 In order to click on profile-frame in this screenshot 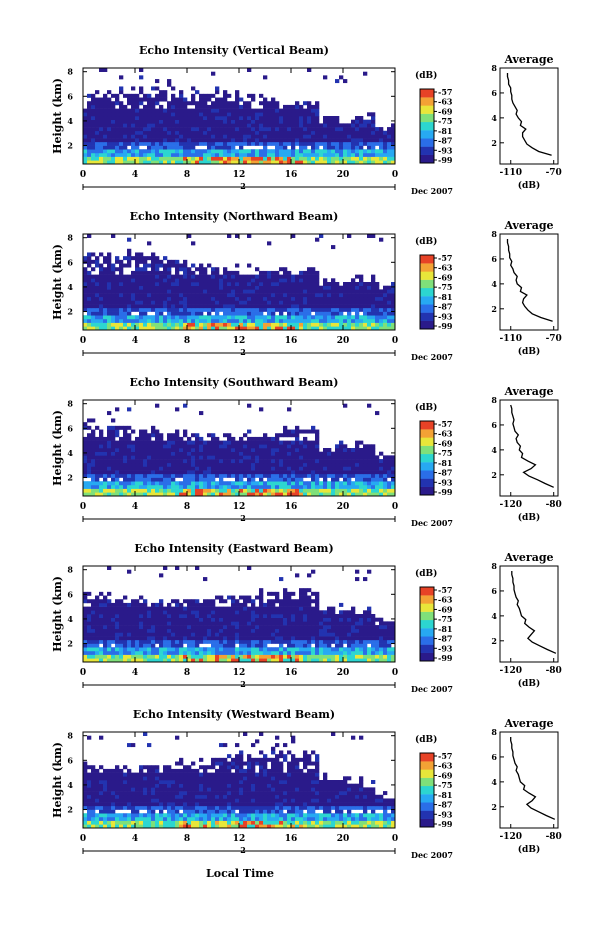, I will do `click(529, 448)`.